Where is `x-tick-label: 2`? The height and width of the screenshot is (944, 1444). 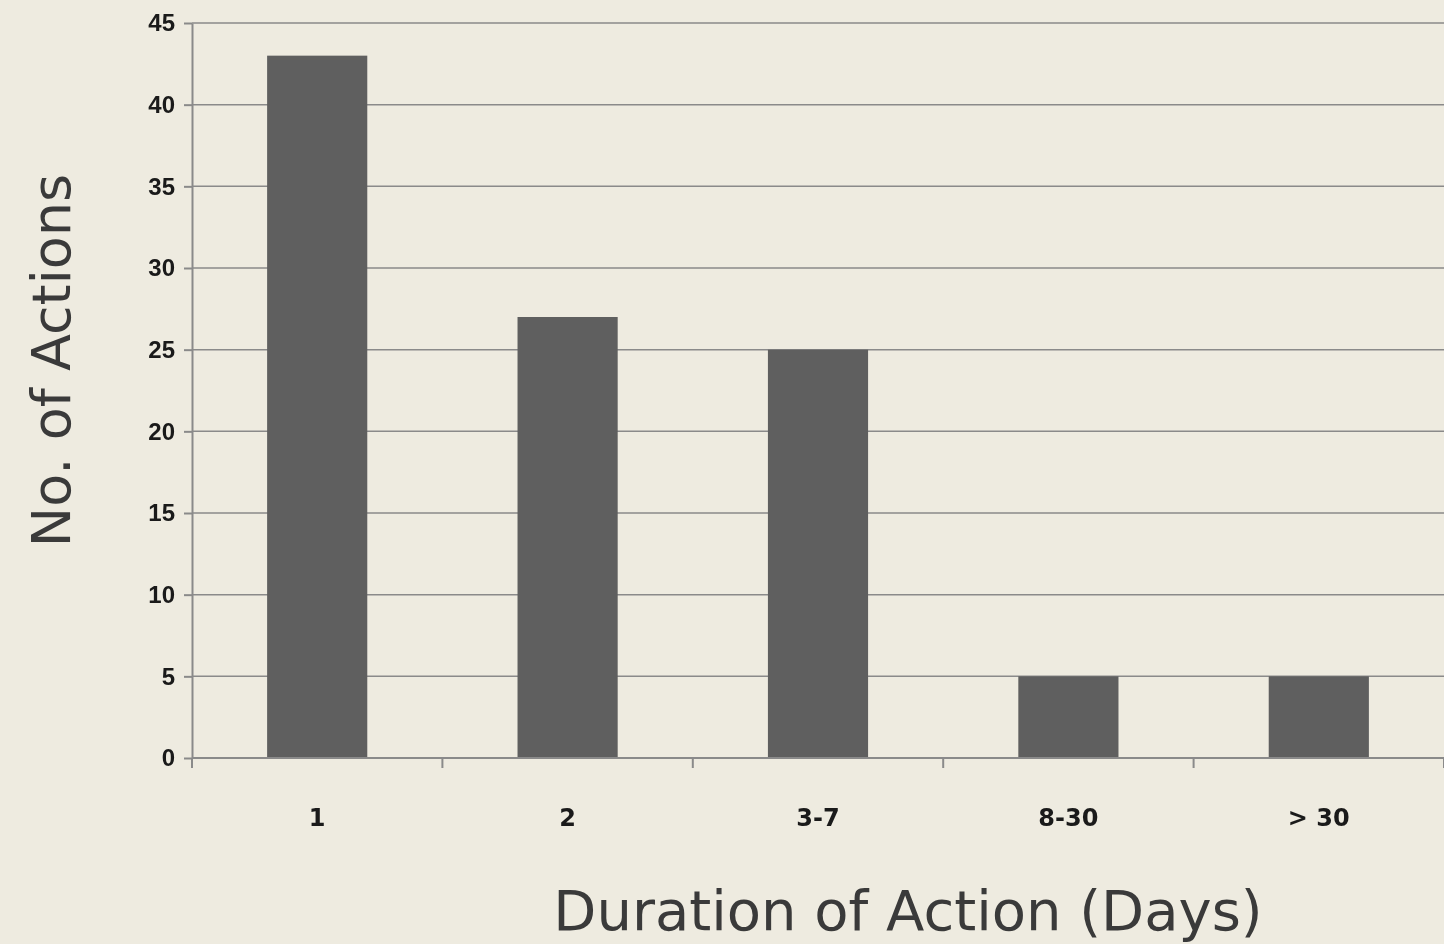 x-tick-label: 2 is located at coordinates (567, 818).